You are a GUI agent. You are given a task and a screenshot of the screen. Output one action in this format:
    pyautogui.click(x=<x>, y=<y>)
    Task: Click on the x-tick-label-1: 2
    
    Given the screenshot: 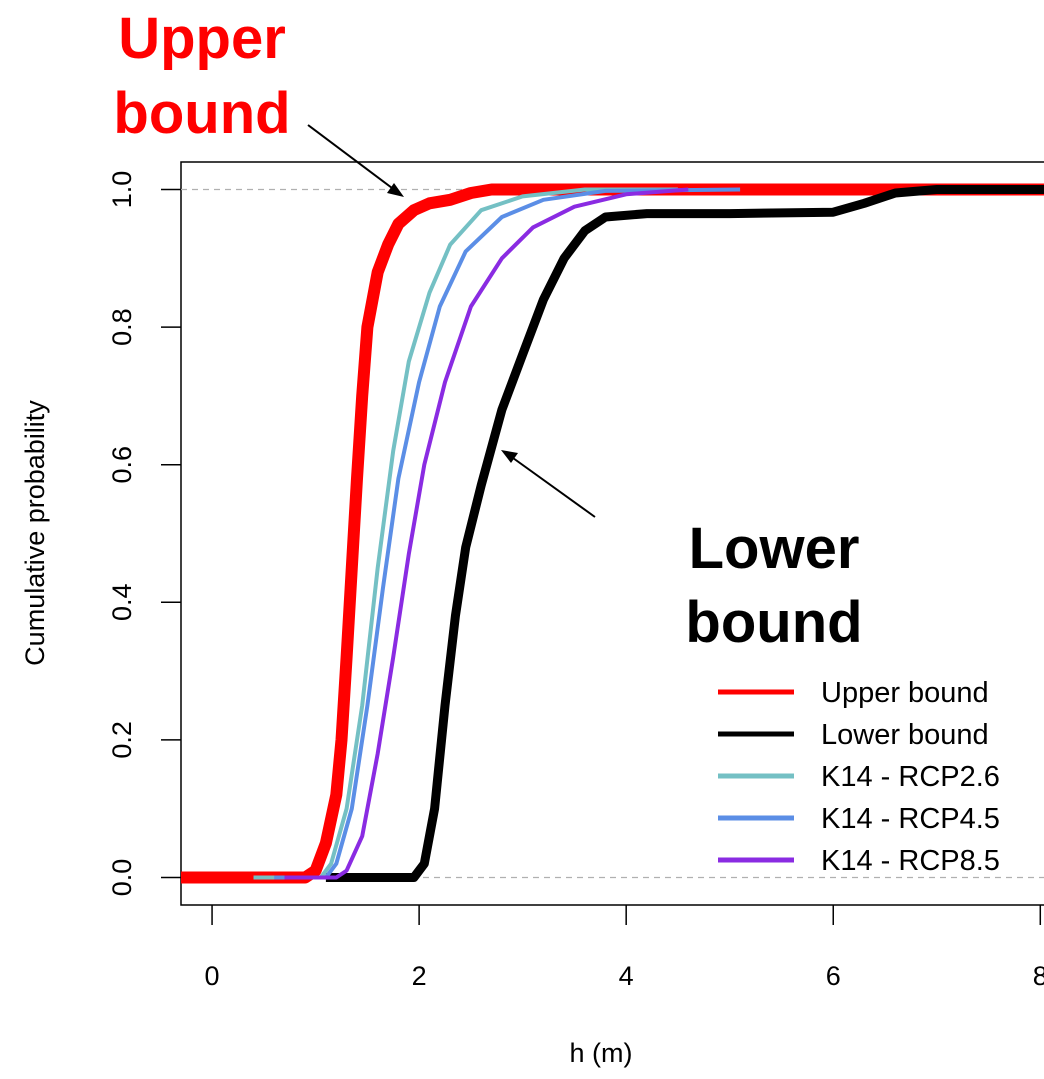 What is the action you would take?
    pyautogui.click(x=419, y=976)
    